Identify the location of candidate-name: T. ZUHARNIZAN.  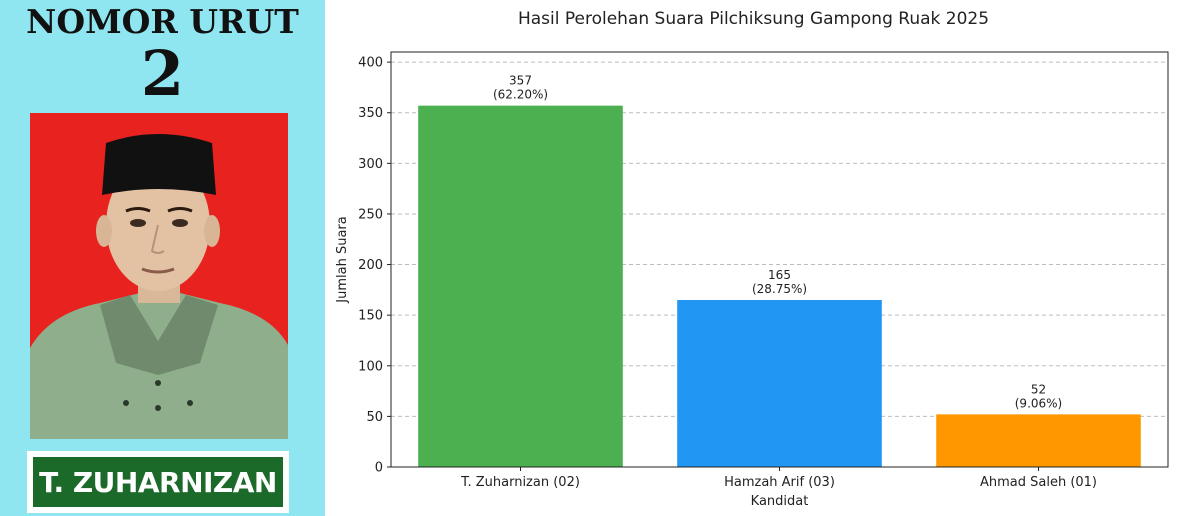
(158, 482).